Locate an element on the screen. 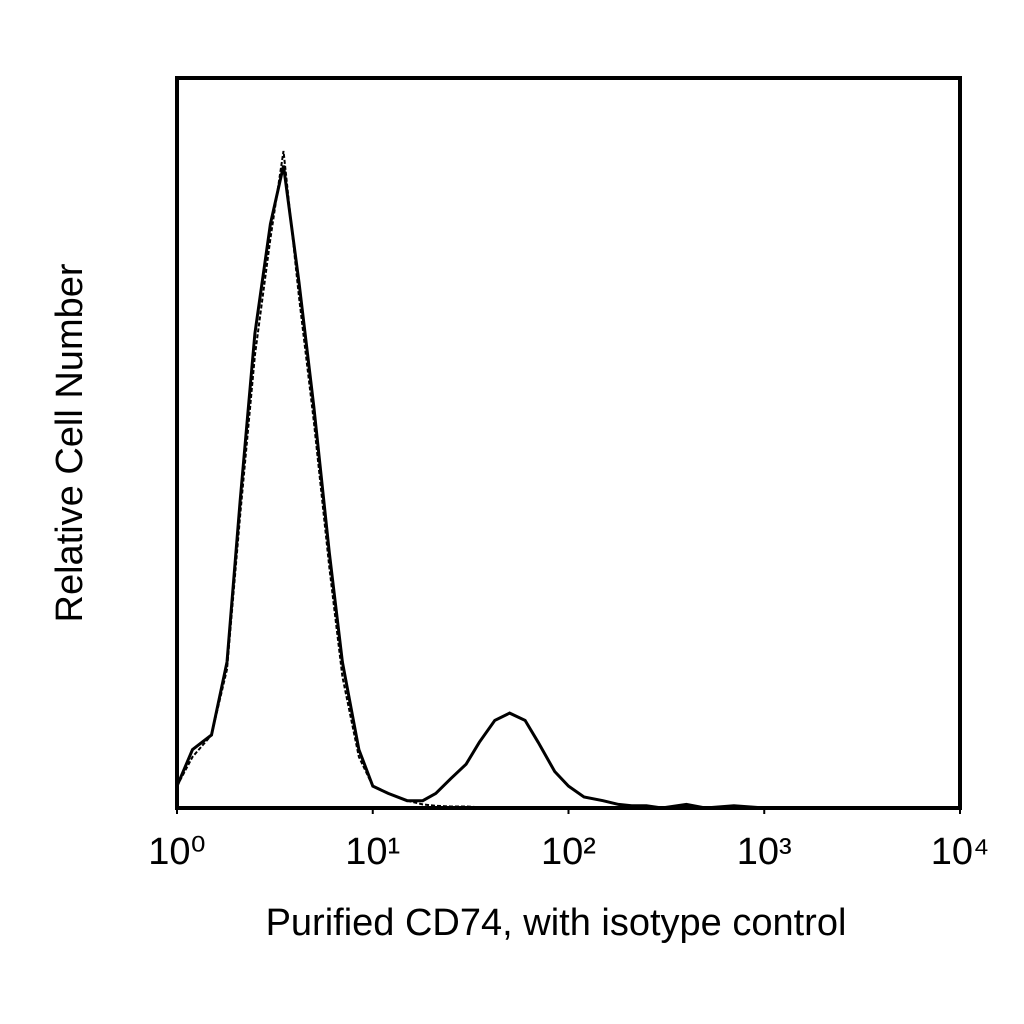  y-axis-label: Relative Cell Number is located at coordinates (70, 442).